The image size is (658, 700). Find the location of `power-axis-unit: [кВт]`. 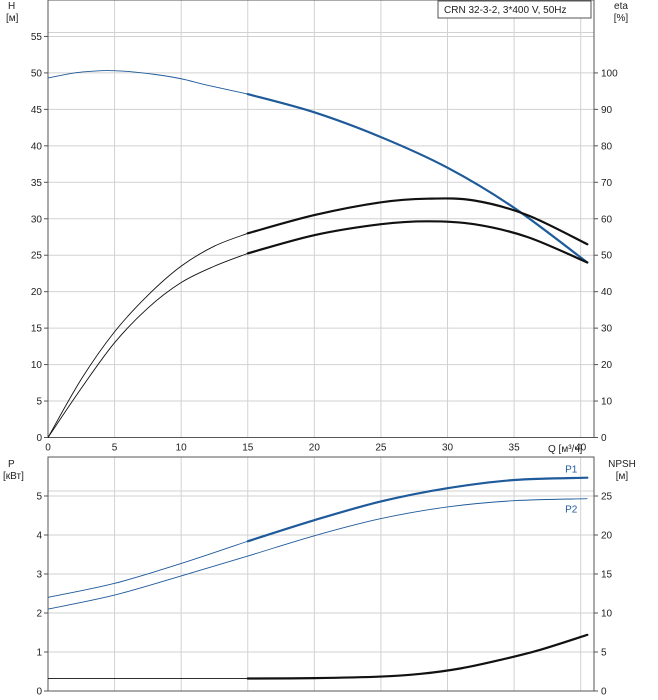

power-axis-unit: [кВт] is located at coordinates (13, 476).